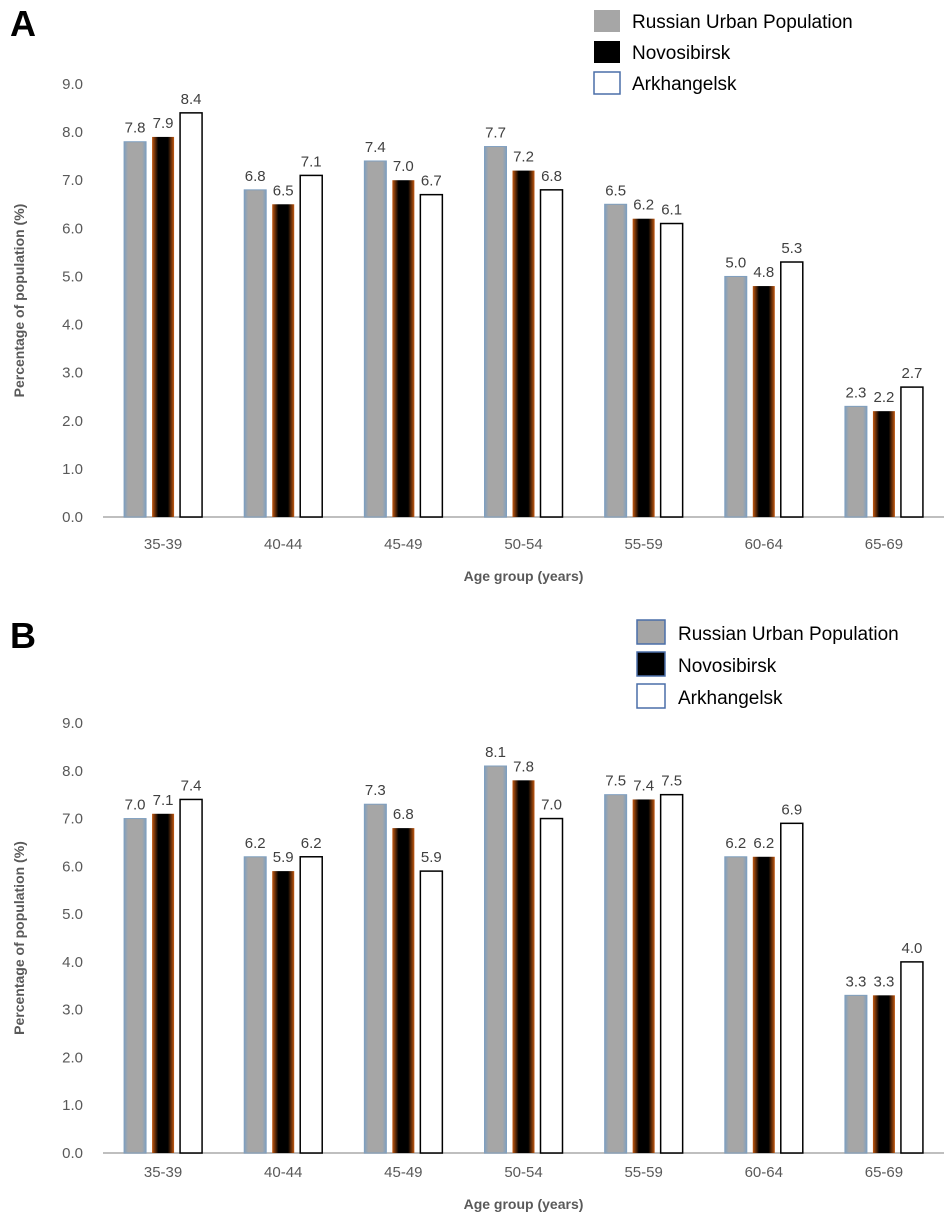 This screenshot has width=946, height=1222. Describe the element at coordinates (735, 262) in the screenshot. I see `data-label: 5.0` at that location.